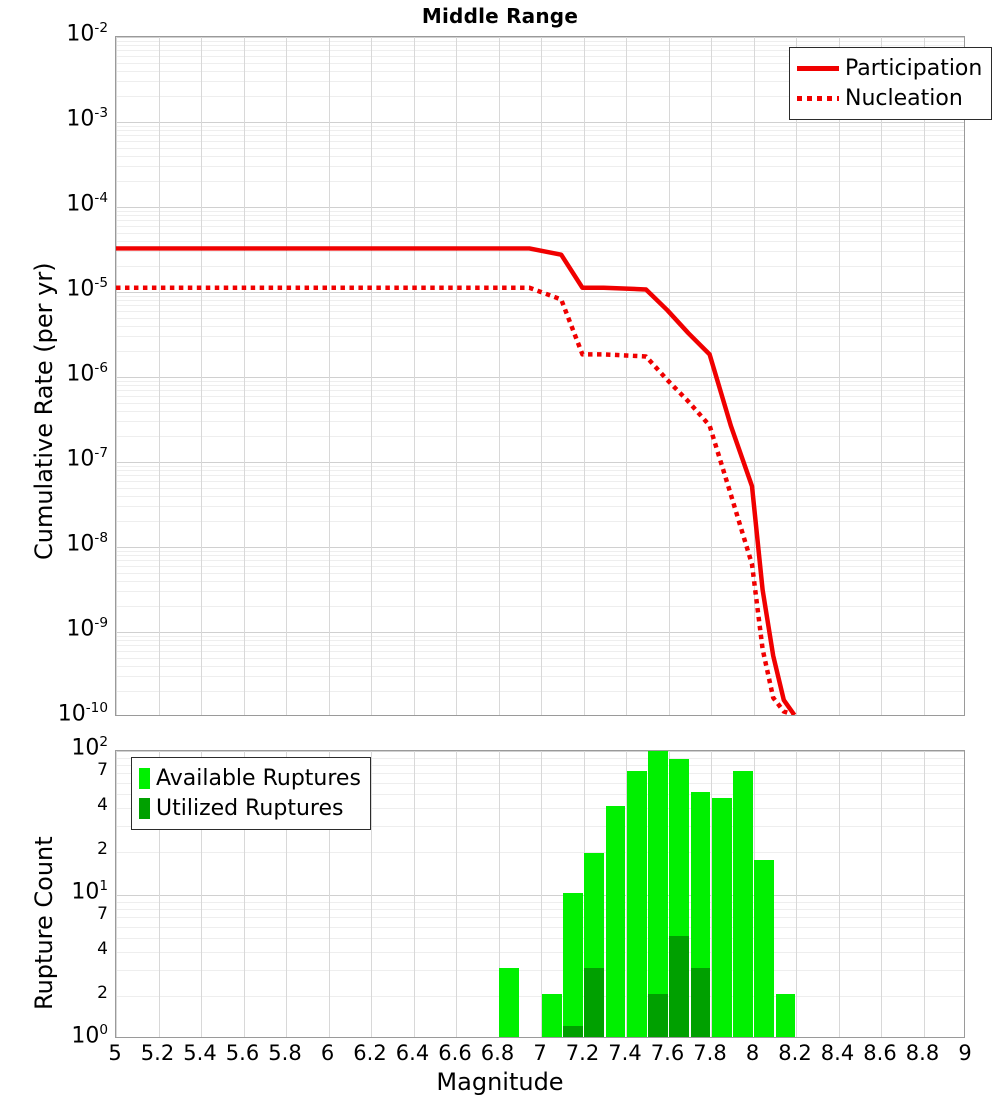 Image resolution: width=1000 pixels, height=1100 pixels. What do you see at coordinates (889, 98) in the screenshot?
I see `legend-item-nucleation: Nucleation` at bounding box center [889, 98].